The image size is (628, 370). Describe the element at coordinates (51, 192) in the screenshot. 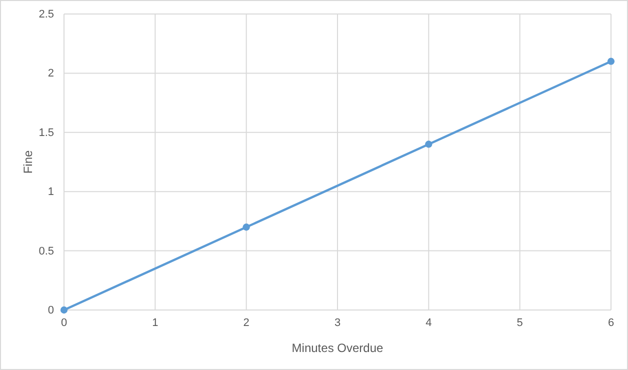

I see `y-tick-label: 1` at that location.